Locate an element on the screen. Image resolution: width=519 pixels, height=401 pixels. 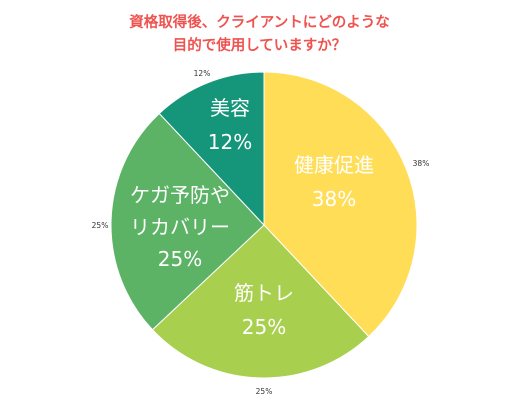
chart-title-line-2: 目的で使用していますか？ is located at coordinates (259, 46).